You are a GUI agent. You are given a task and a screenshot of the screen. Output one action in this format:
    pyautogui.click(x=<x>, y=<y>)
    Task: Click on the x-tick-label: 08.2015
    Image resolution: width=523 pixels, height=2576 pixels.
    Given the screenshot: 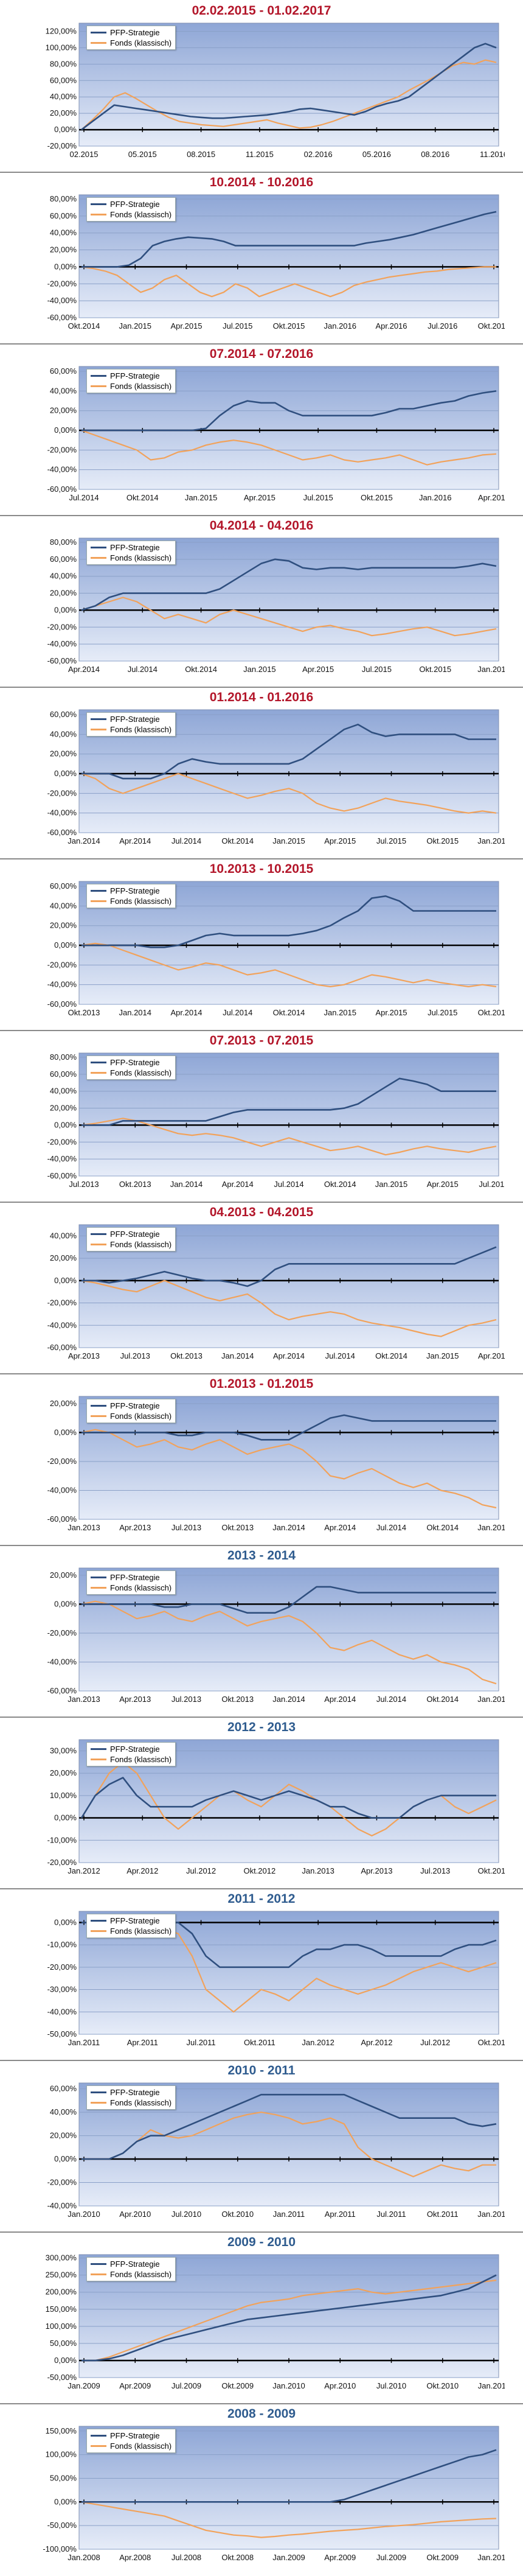 What is the action you would take?
    pyautogui.click(x=201, y=154)
    